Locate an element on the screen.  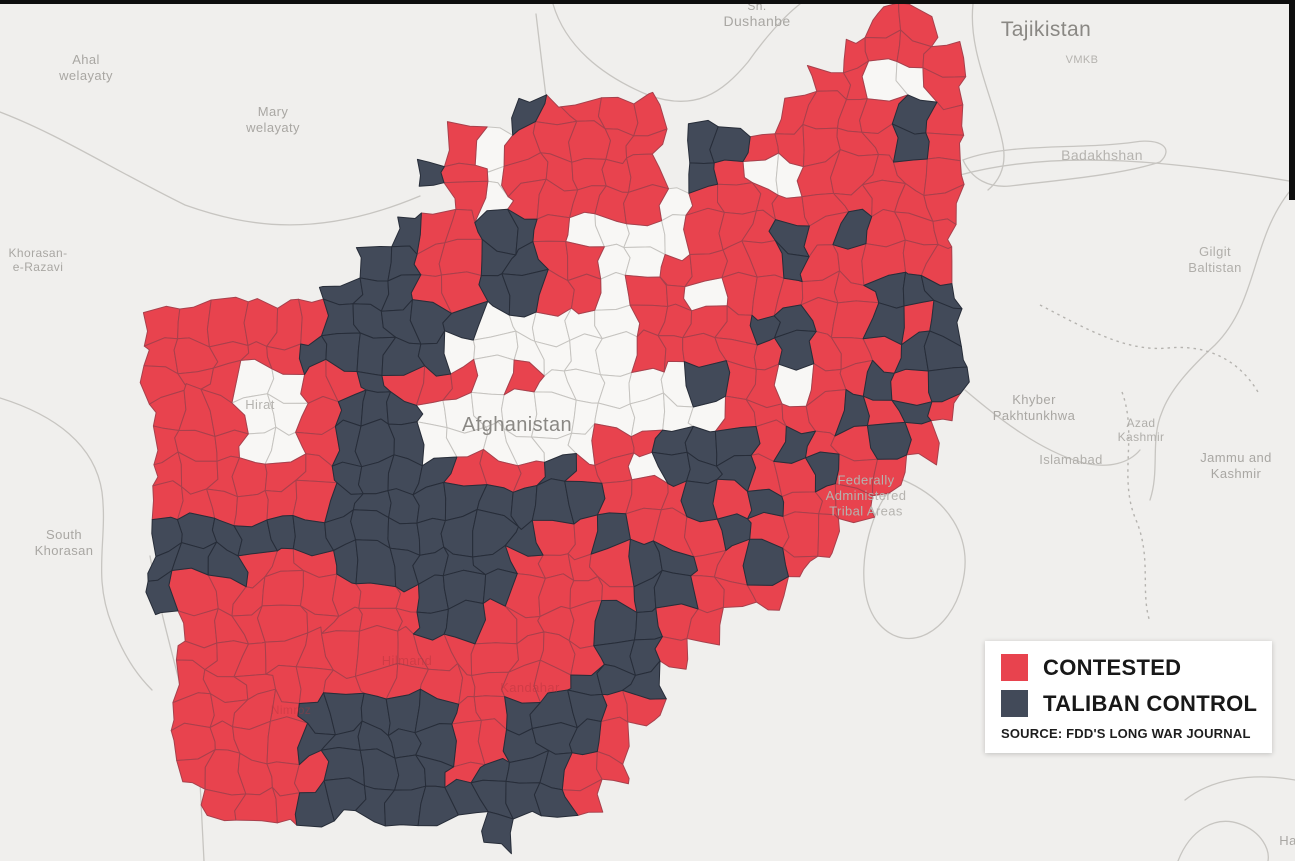
border-tajik-river is located at coordinates (676, 53).